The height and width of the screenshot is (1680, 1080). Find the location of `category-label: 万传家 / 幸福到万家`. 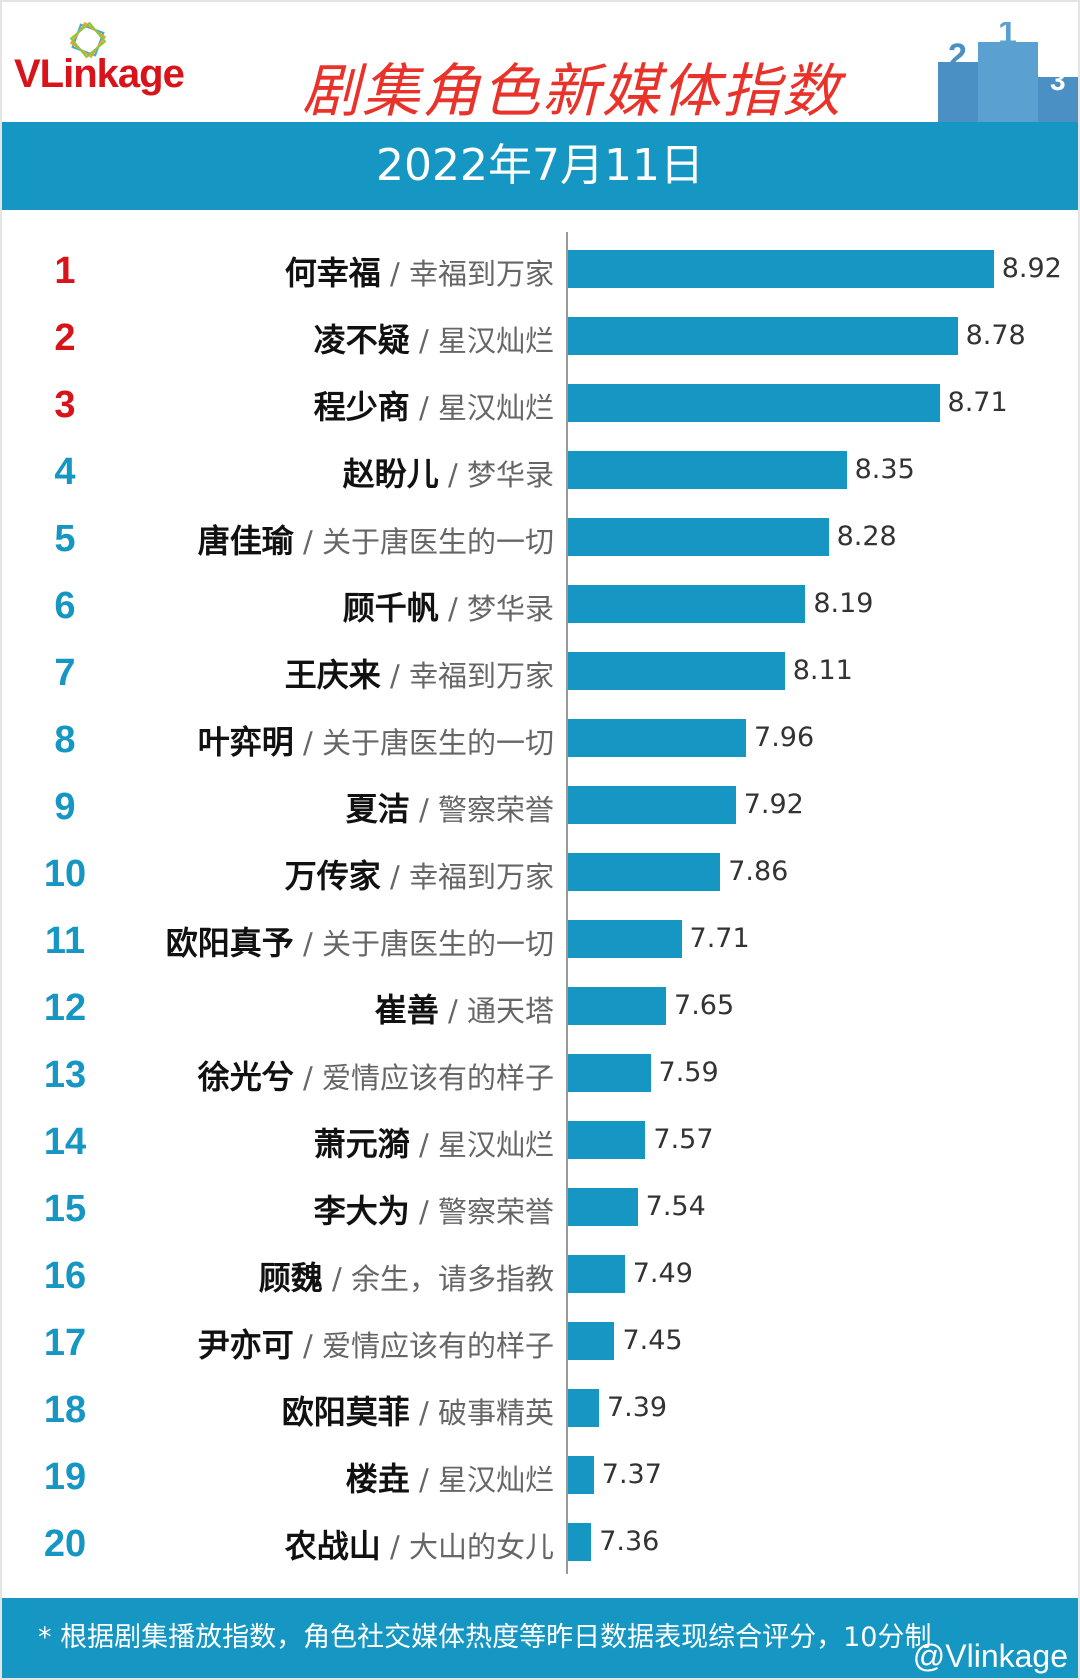

category-label: 万传家 / 幸福到万家 is located at coordinates (419, 874).